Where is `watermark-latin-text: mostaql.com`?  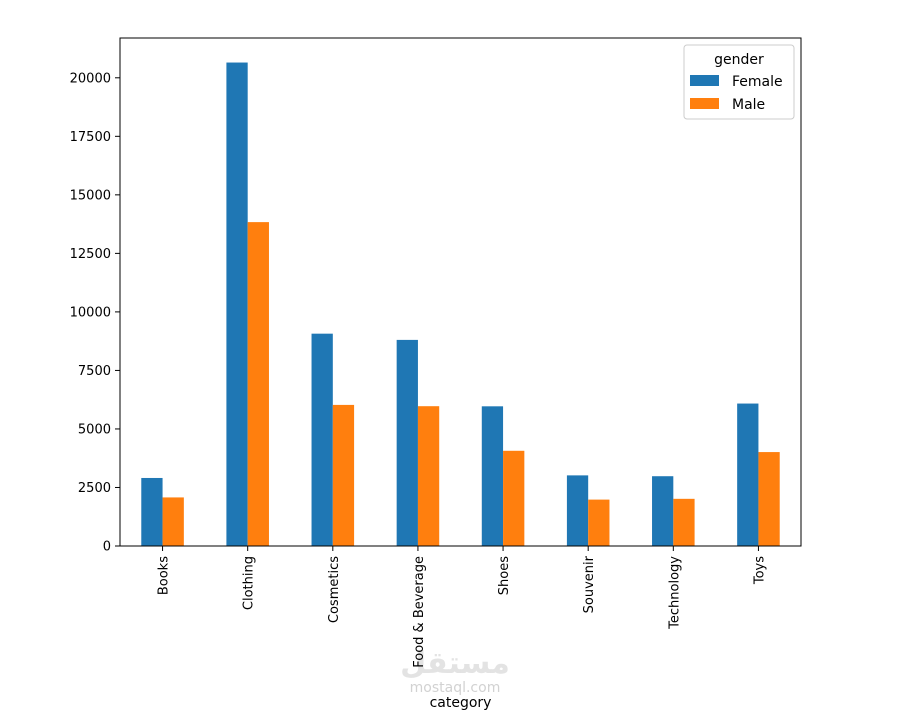
watermark-latin-text: mostaql.com is located at coordinates (455, 688).